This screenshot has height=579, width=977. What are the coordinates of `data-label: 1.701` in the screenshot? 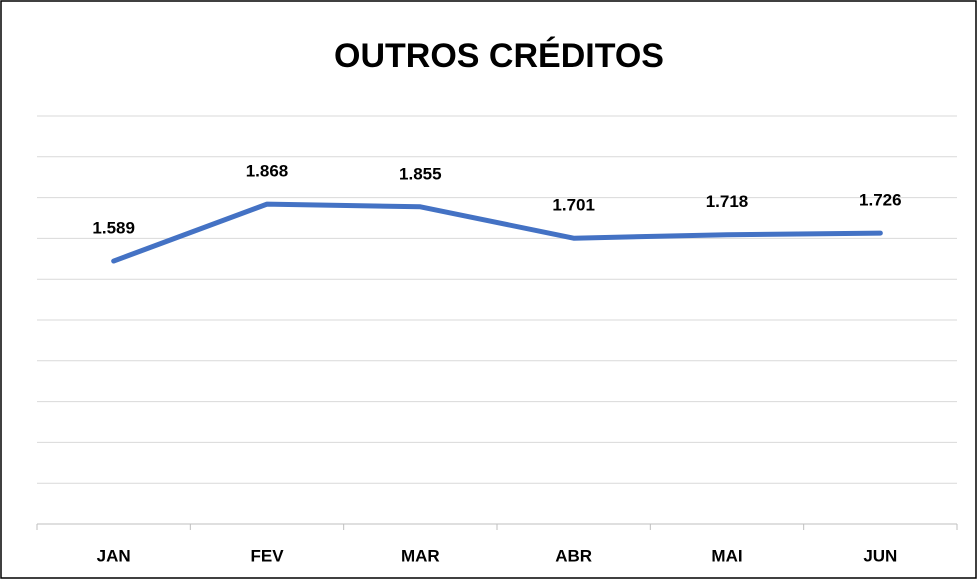 It's located at (573, 205).